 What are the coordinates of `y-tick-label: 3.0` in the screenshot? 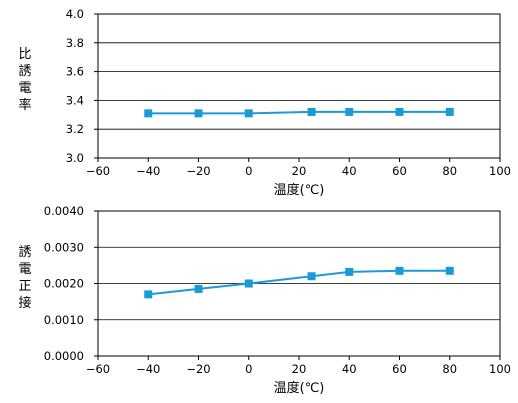 It's located at (75, 158).